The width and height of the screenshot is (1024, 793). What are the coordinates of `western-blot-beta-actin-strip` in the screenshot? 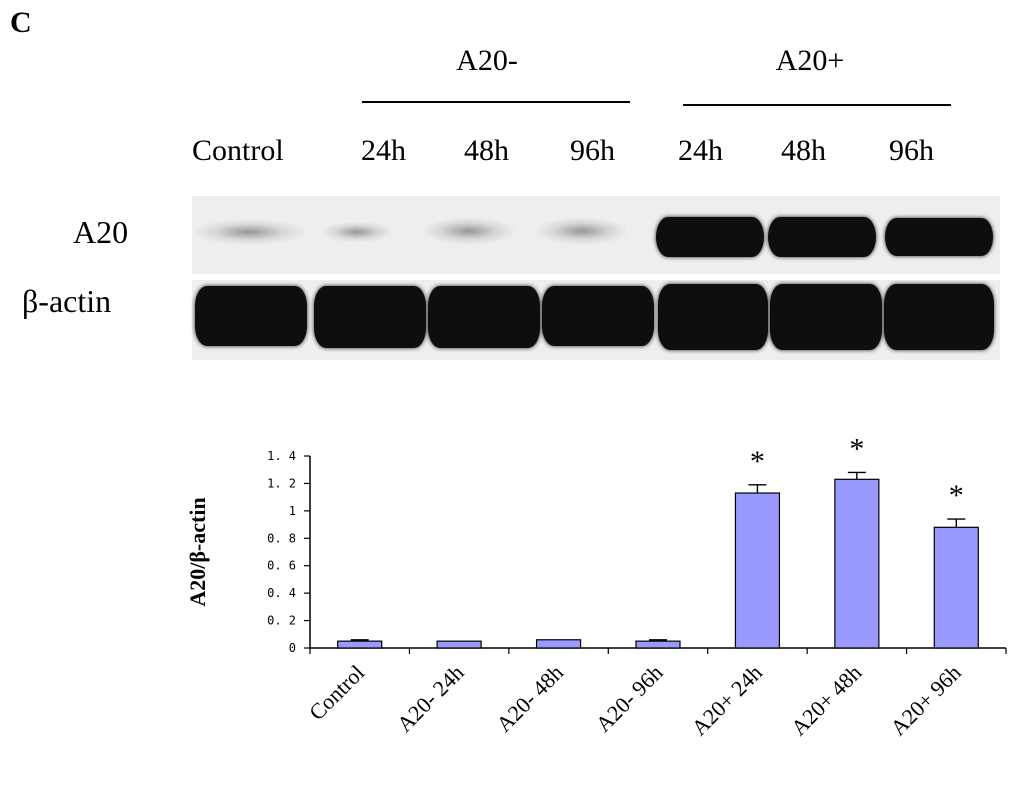 It's located at (596, 320).